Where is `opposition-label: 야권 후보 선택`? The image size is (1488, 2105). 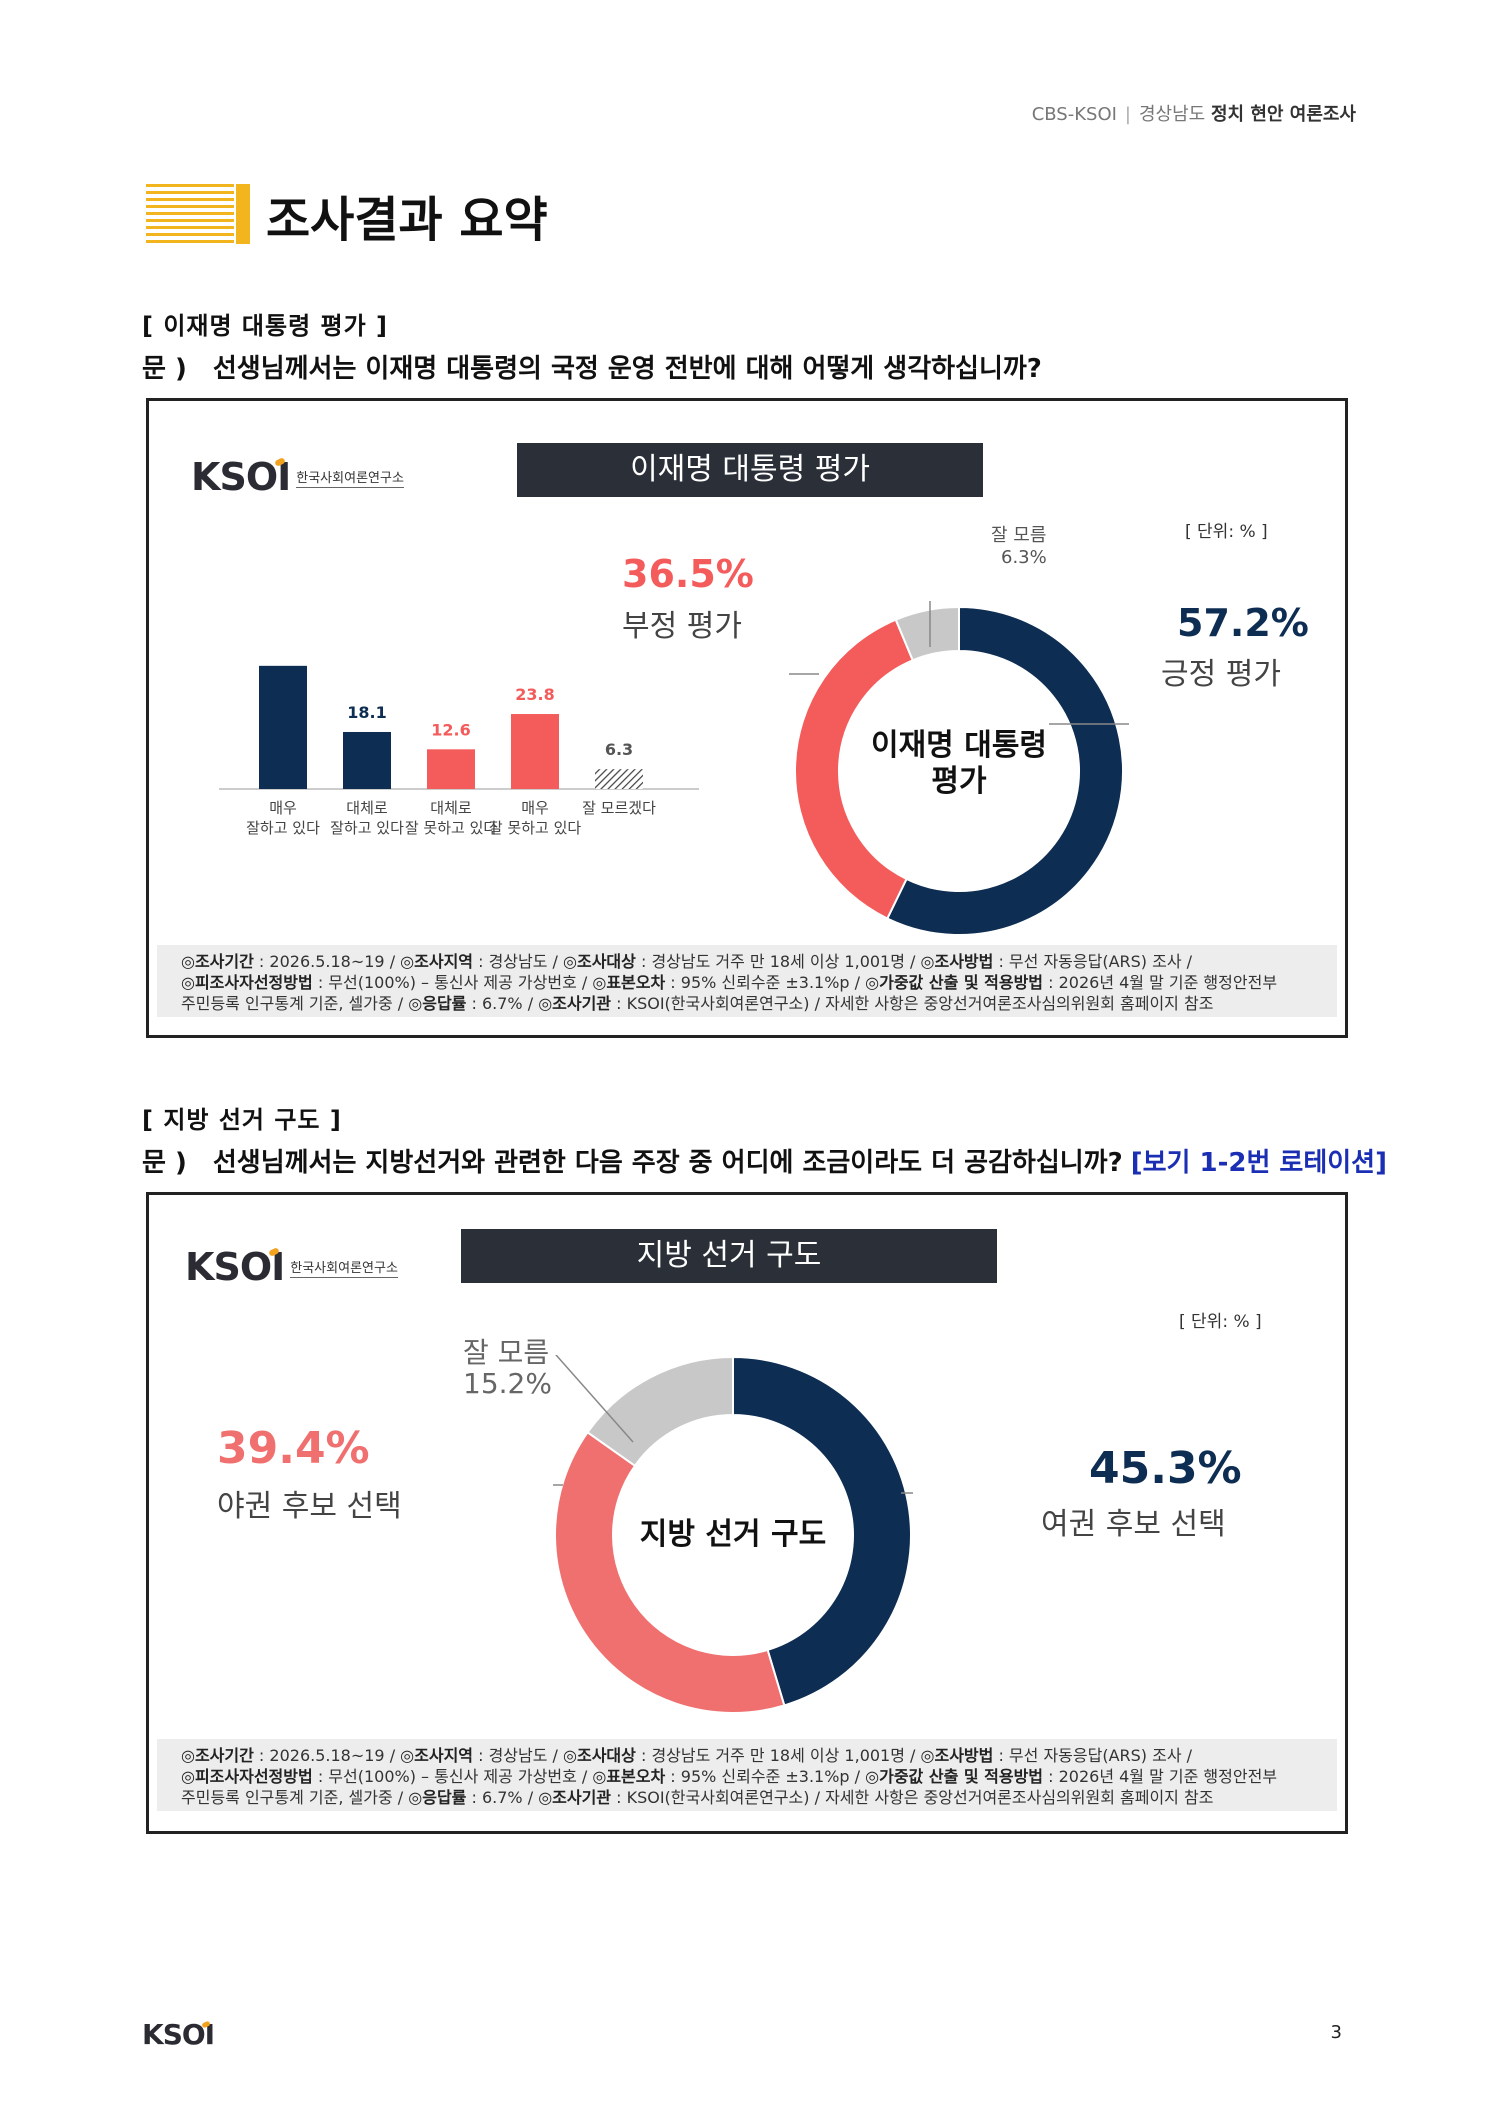
opposition-label: 야권 후보 선택 is located at coordinates (309, 1506).